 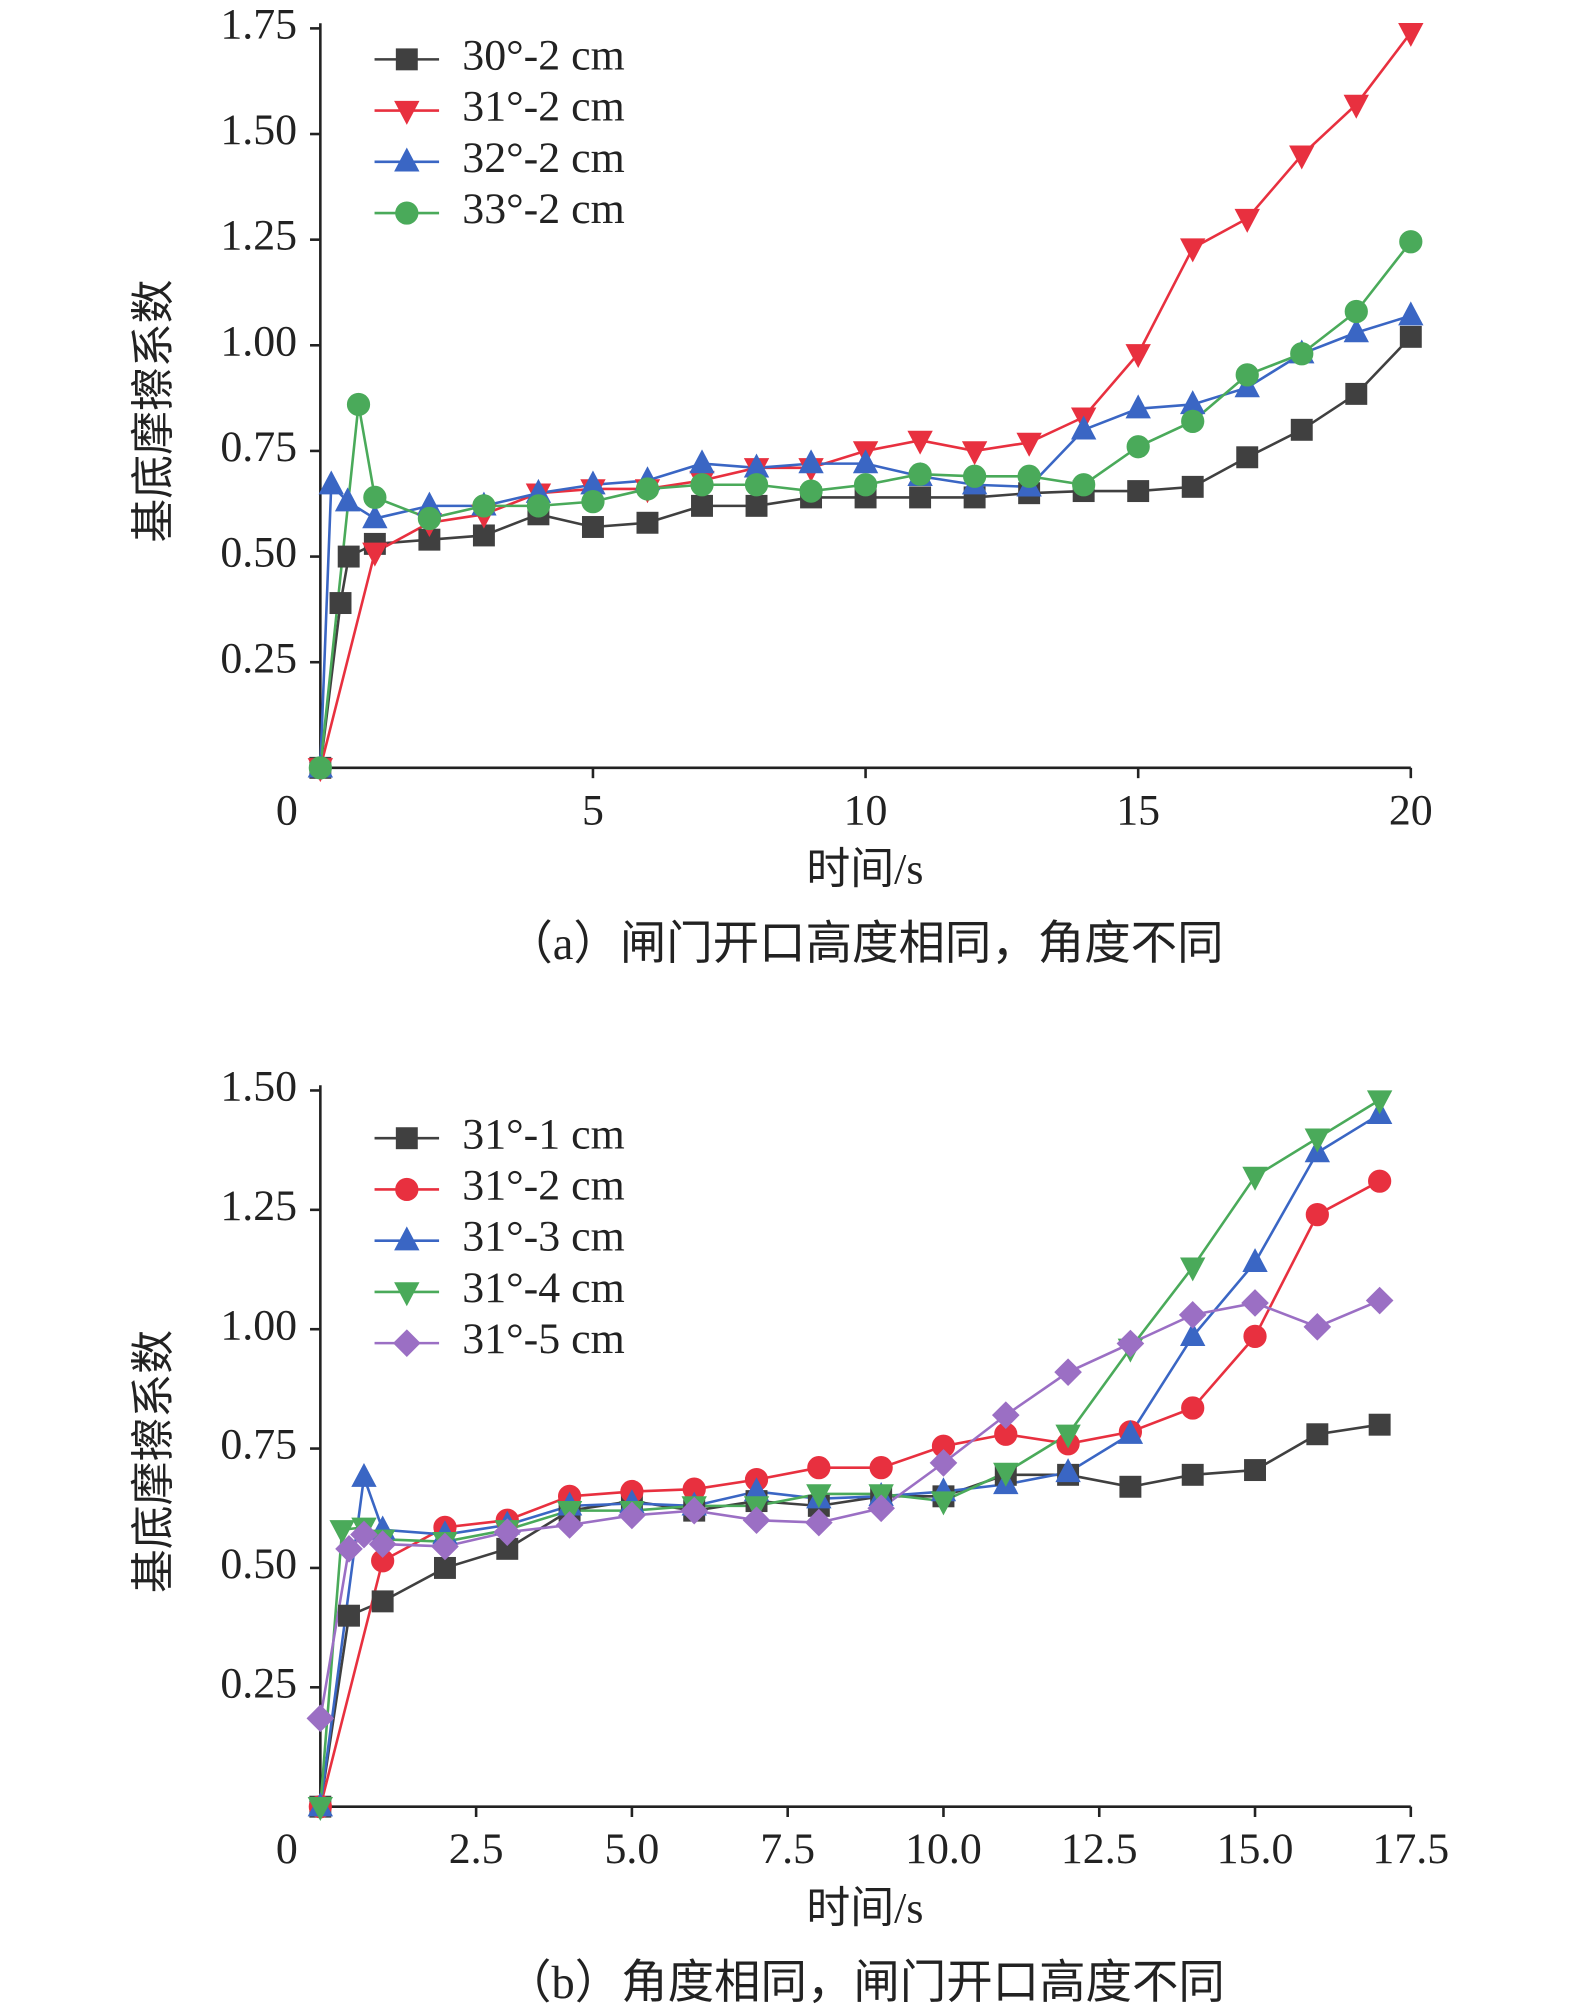 I want to click on y-tick-label: 1.00, so click(x=258, y=341).